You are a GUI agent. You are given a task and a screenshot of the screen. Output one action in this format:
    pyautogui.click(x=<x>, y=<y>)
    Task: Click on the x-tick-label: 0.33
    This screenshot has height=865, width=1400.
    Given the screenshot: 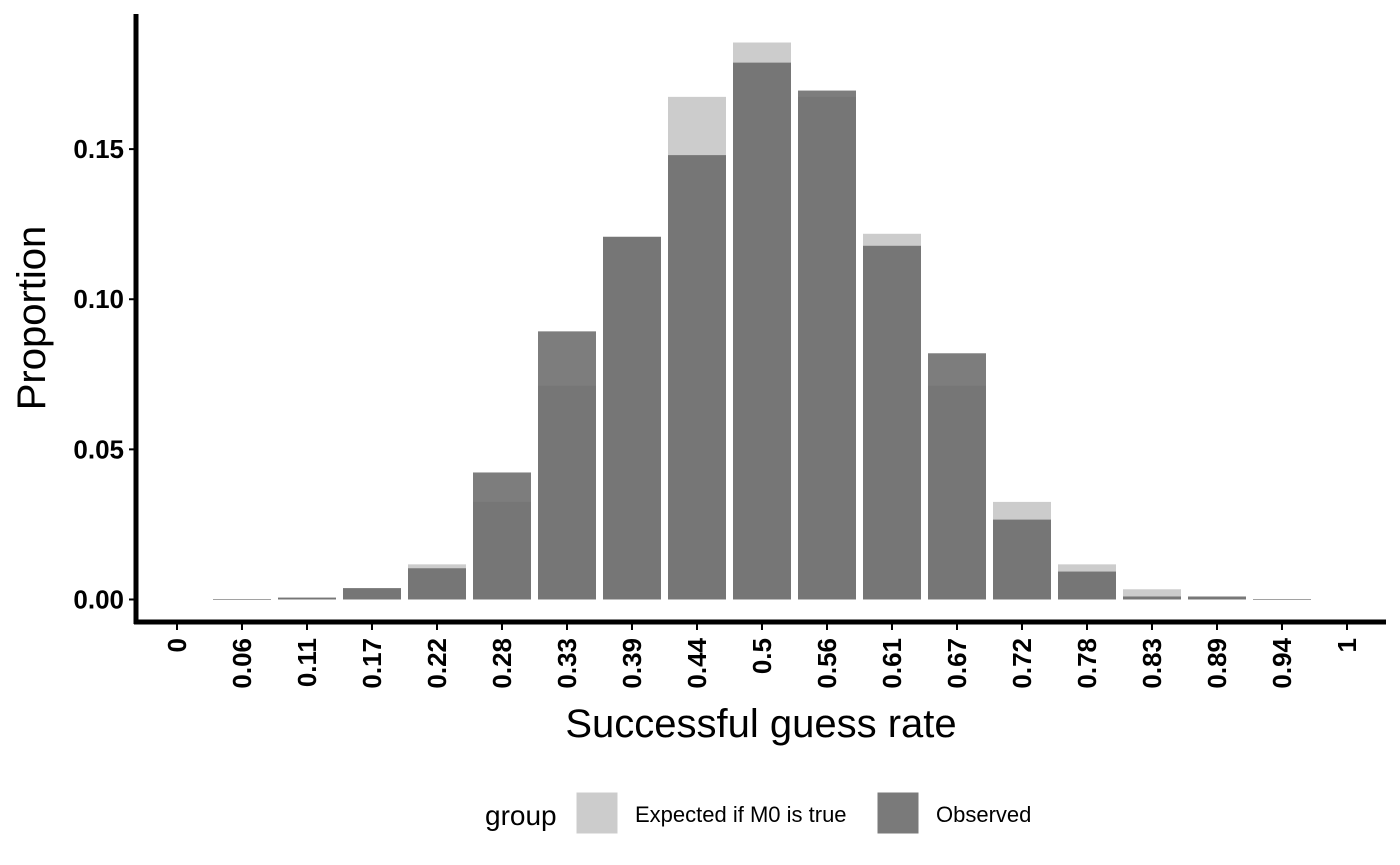 What is the action you would take?
    pyautogui.click(x=567, y=663)
    